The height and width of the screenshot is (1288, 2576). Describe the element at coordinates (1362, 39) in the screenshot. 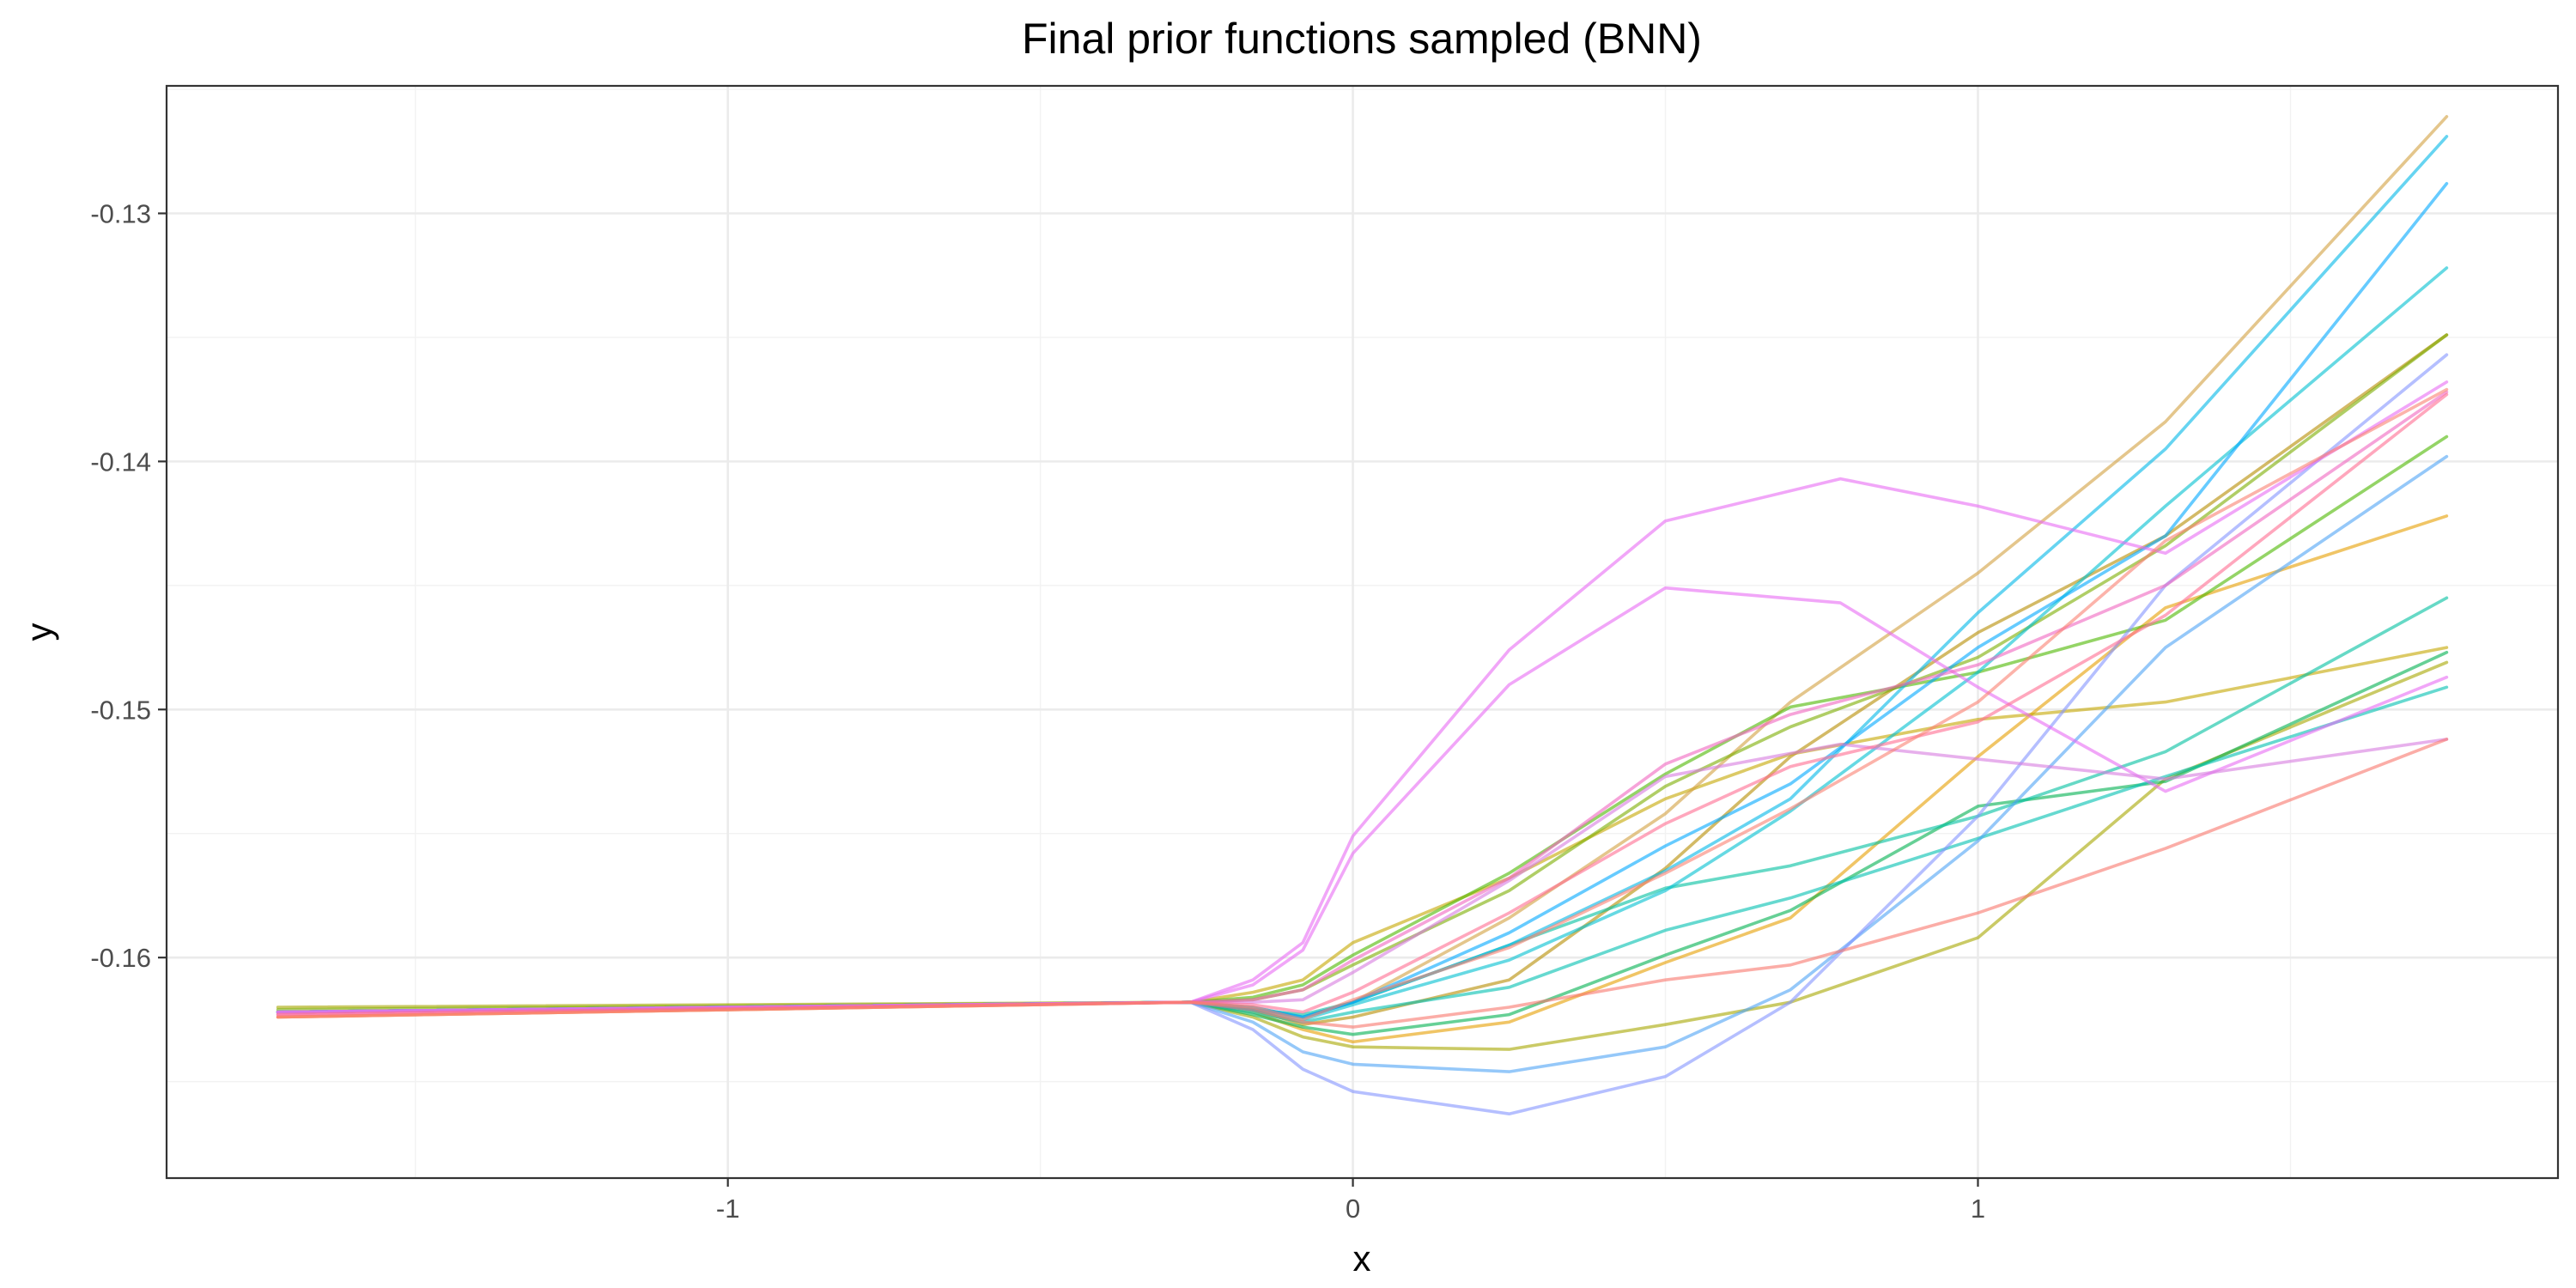

I see `chart-title: Final prior functions sampled (BNN)` at that location.